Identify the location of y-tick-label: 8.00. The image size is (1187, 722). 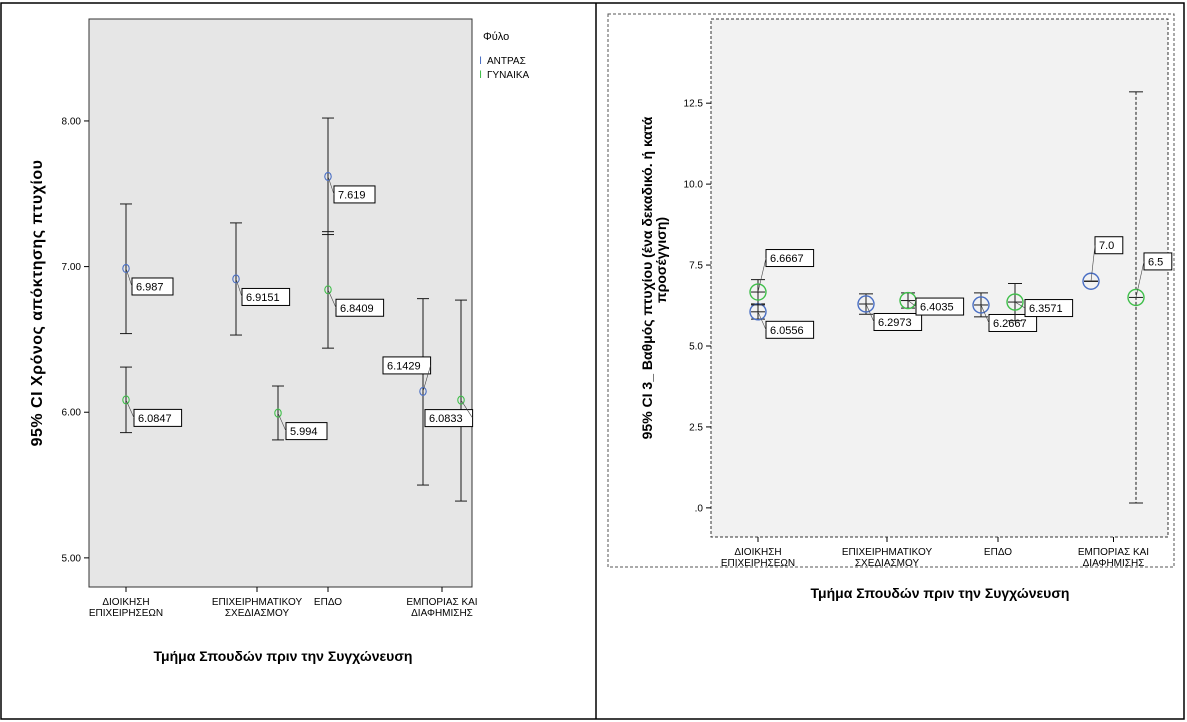
(72, 121).